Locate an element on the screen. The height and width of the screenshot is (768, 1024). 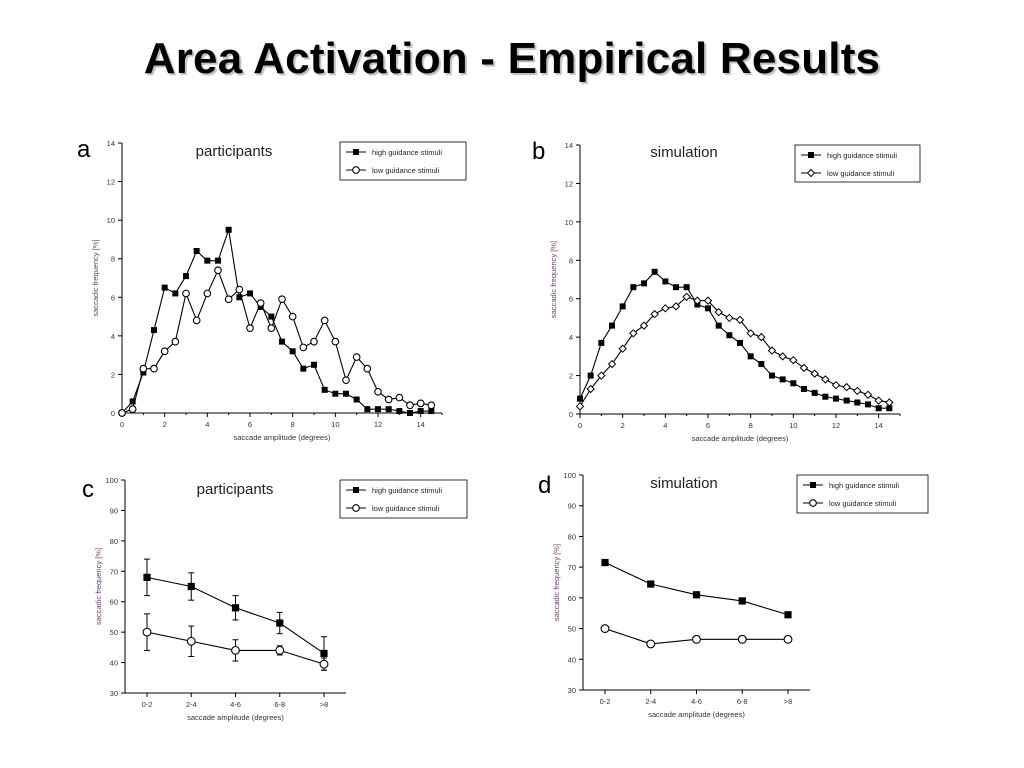
legend-box is located at coordinates (857, 163).